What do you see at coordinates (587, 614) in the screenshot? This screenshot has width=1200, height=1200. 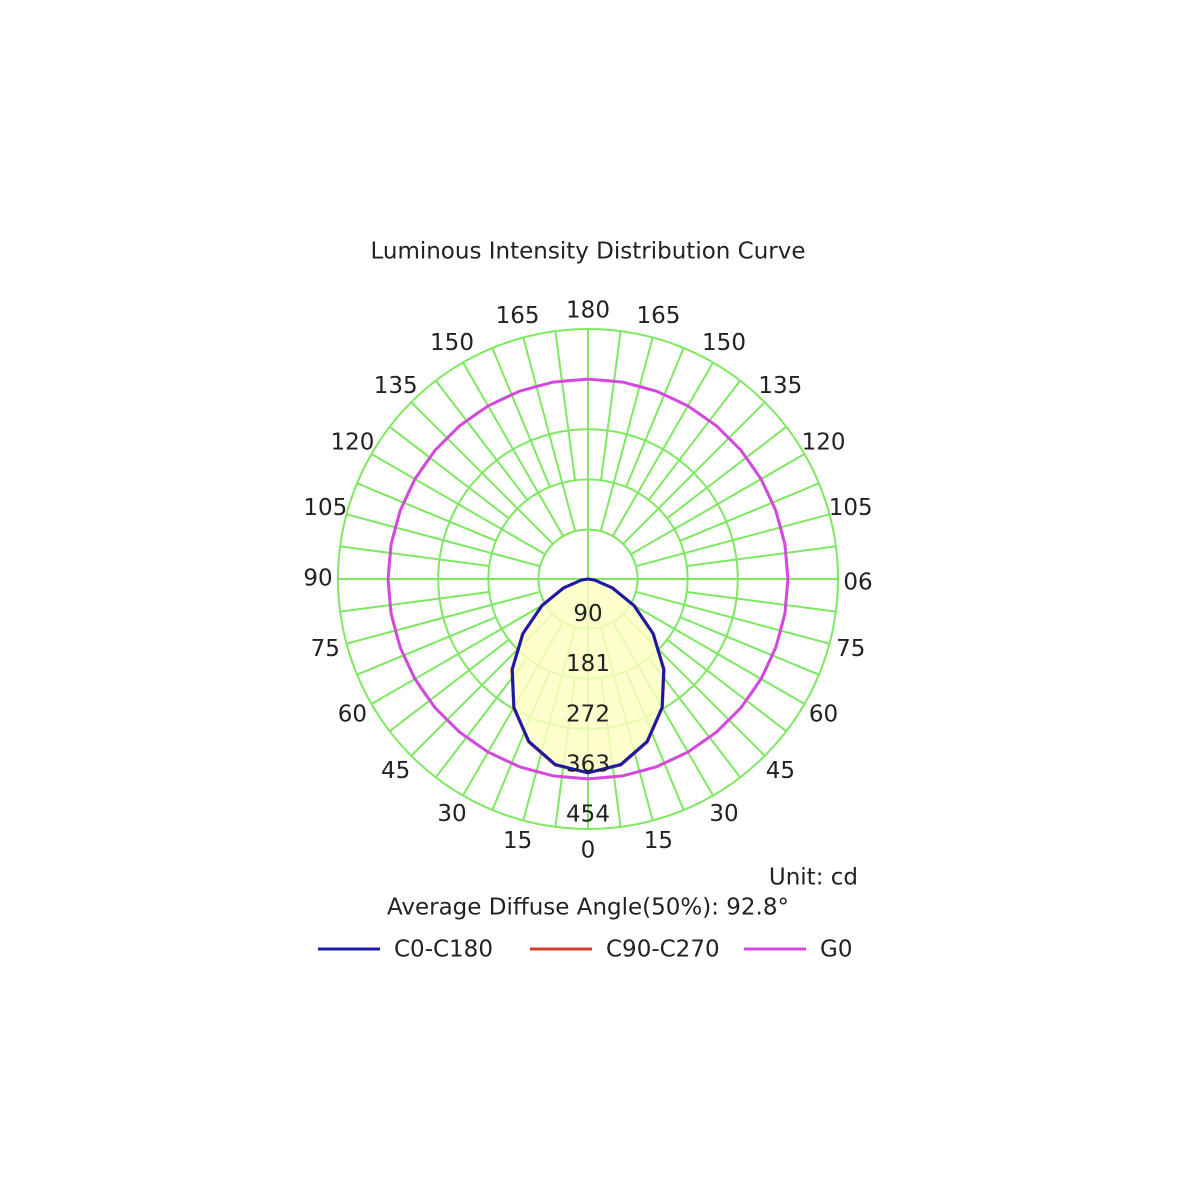 I see `r-tick-label: 90` at bounding box center [587, 614].